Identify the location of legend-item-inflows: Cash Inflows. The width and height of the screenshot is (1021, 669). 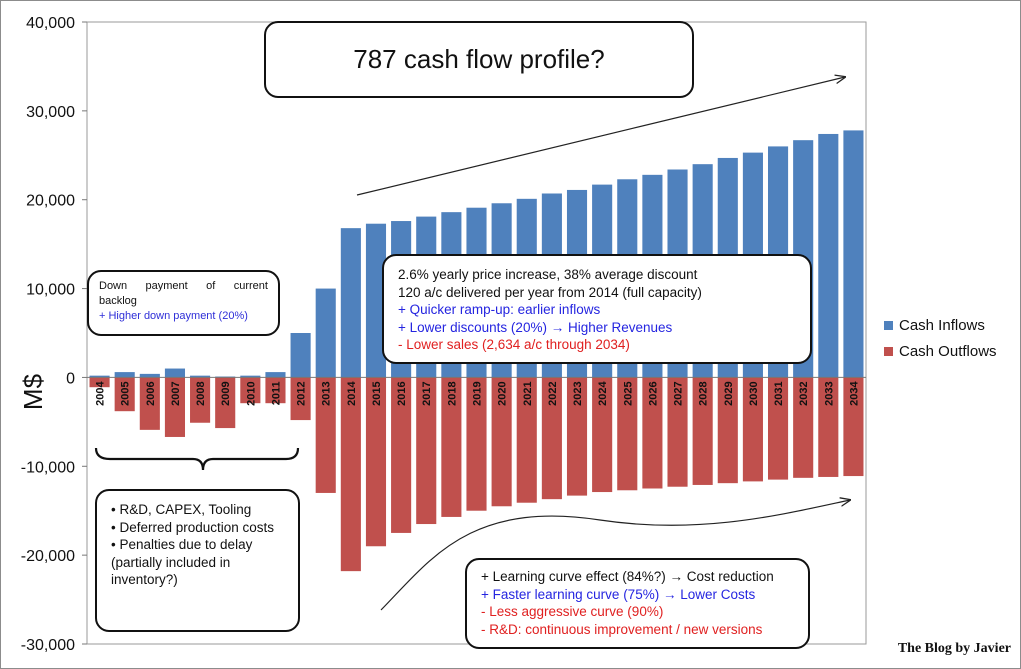
(940, 325).